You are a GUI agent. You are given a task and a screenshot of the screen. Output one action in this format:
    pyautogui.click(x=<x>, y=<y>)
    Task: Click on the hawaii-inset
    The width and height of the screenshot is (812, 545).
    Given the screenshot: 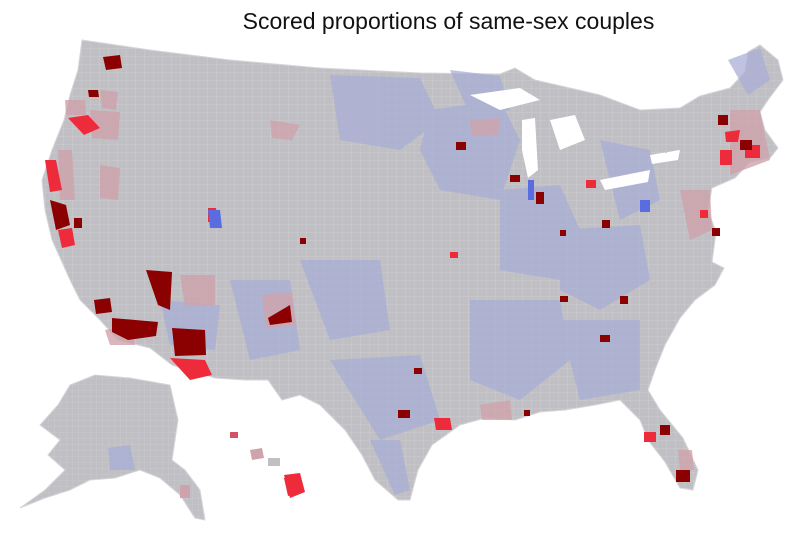 What is the action you would take?
    pyautogui.click(x=267, y=465)
    